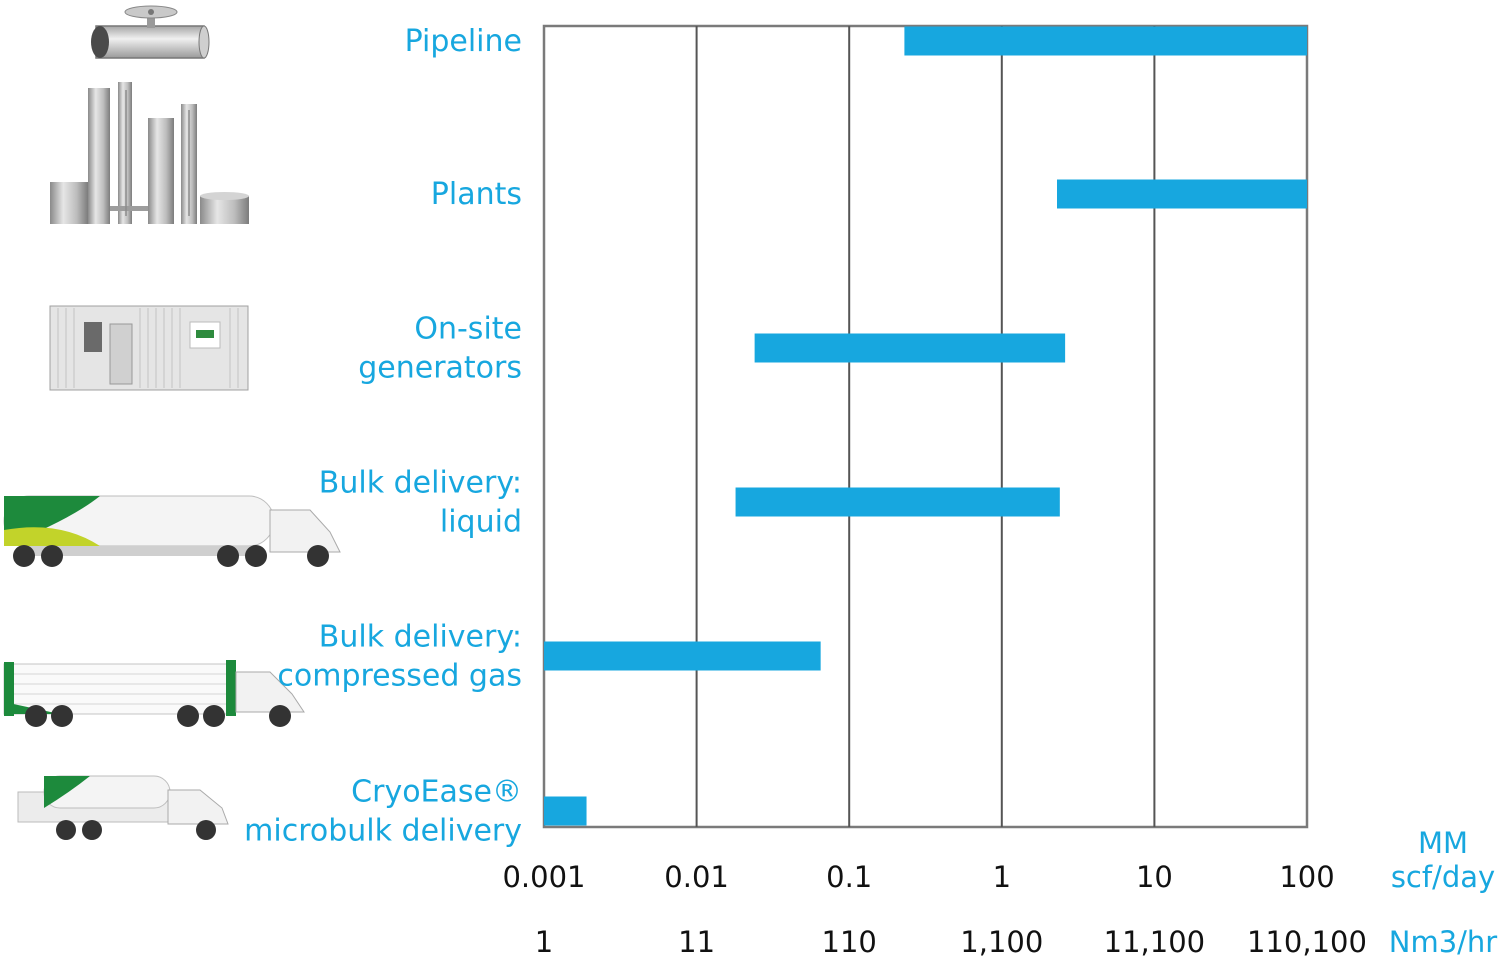 Image resolution: width=1500 pixels, height=964 pixels. What do you see at coordinates (1154, 877) in the screenshot?
I see `primary-tick-label: 10` at bounding box center [1154, 877].